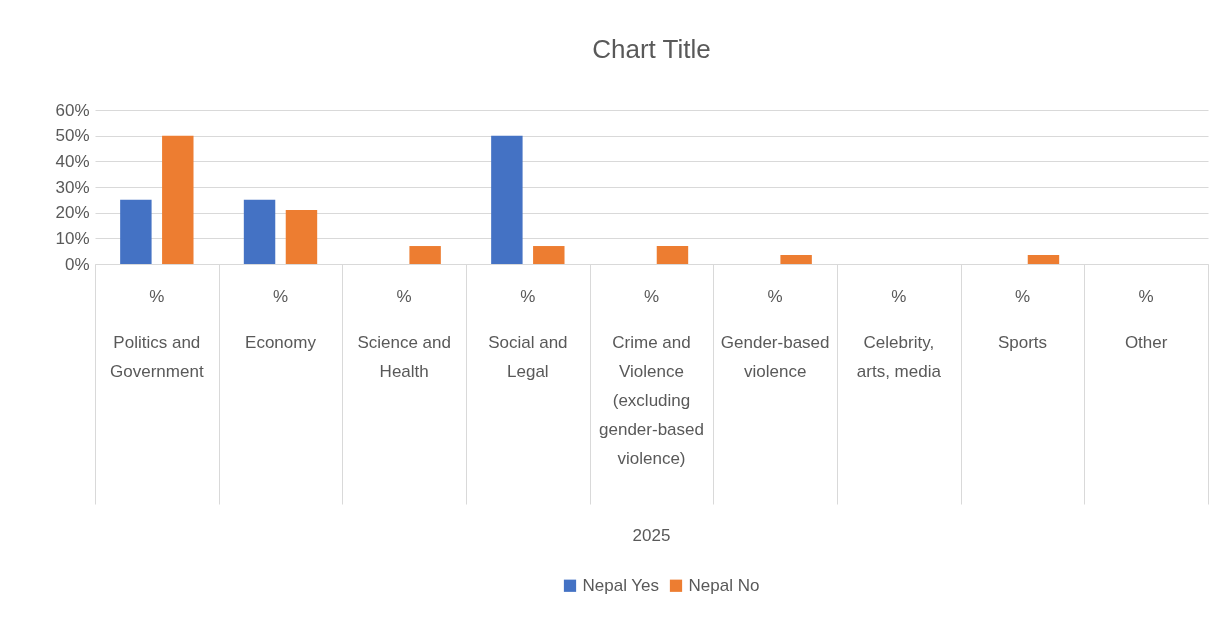 The image size is (1226, 618). Describe the element at coordinates (404, 357) in the screenshot. I see `x-tick-label: Science and Health` at that location.